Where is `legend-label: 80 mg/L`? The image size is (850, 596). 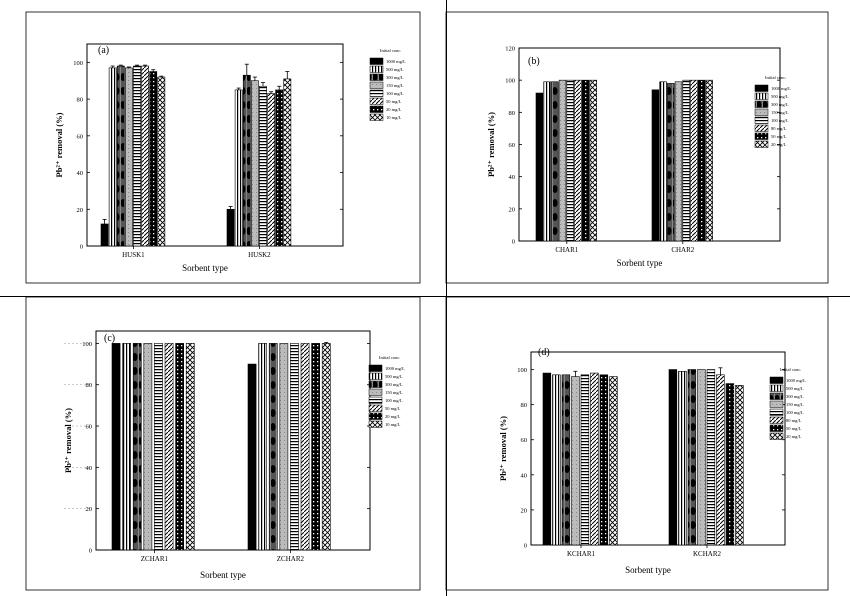
legend-label: 80 mg/L is located at coordinates (794, 420).